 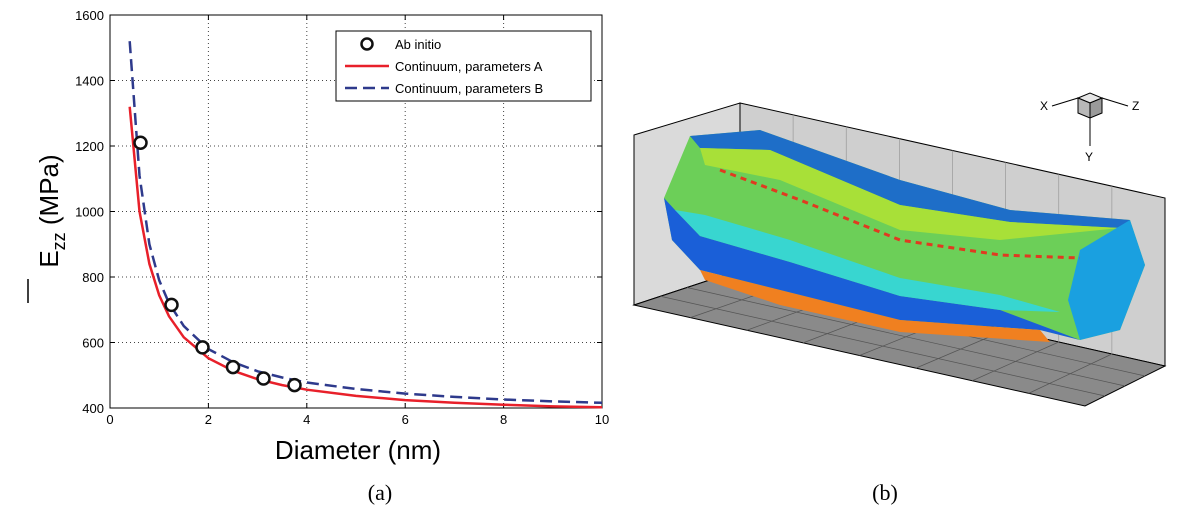 I want to click on triad-cube-right, so click(x=1096, y=108).